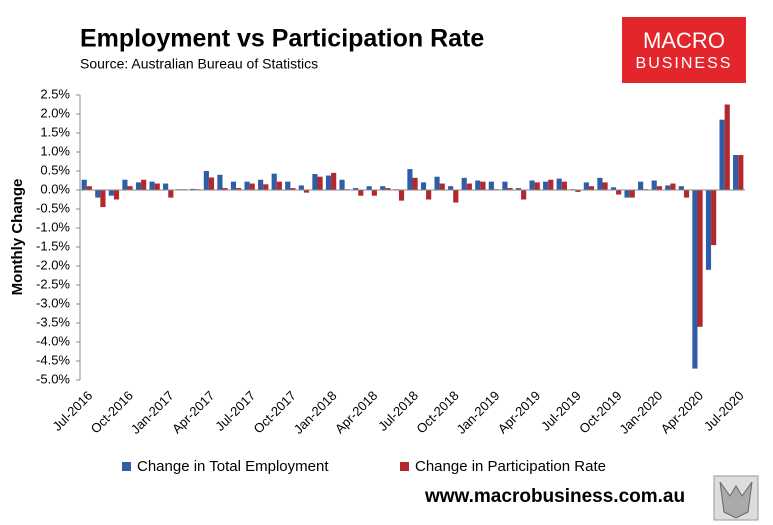 The width and height of the screenshot is (773, 525). What do you see at coordinates (53, 378) in the screenshot?
I see `y-tick-label: -5.0%` at bounding box center [53, 378].